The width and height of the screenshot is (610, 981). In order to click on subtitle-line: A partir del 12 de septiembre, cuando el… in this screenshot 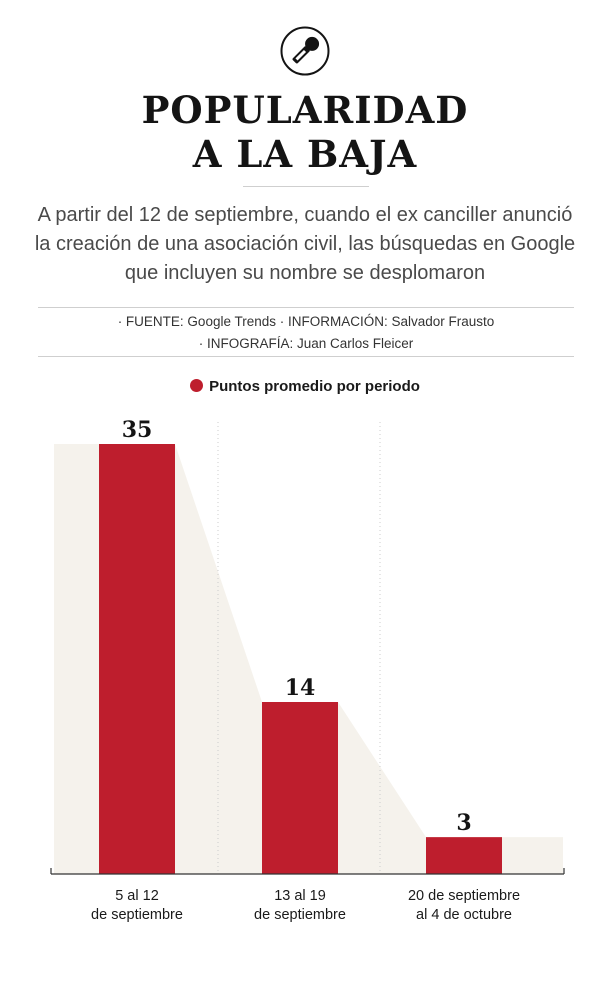, I will do `click(305, 215)`.